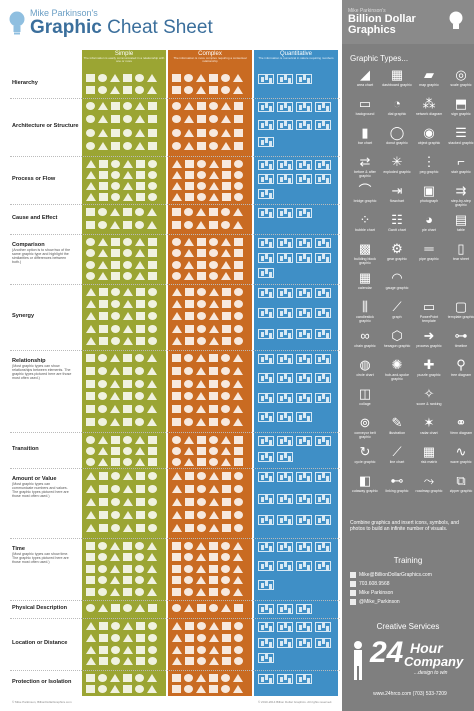 This screenshot has height=711, width=474. Describe the element at coordinates (17, 23) in the screenshot. I see `lightbulb-icon` at that location.